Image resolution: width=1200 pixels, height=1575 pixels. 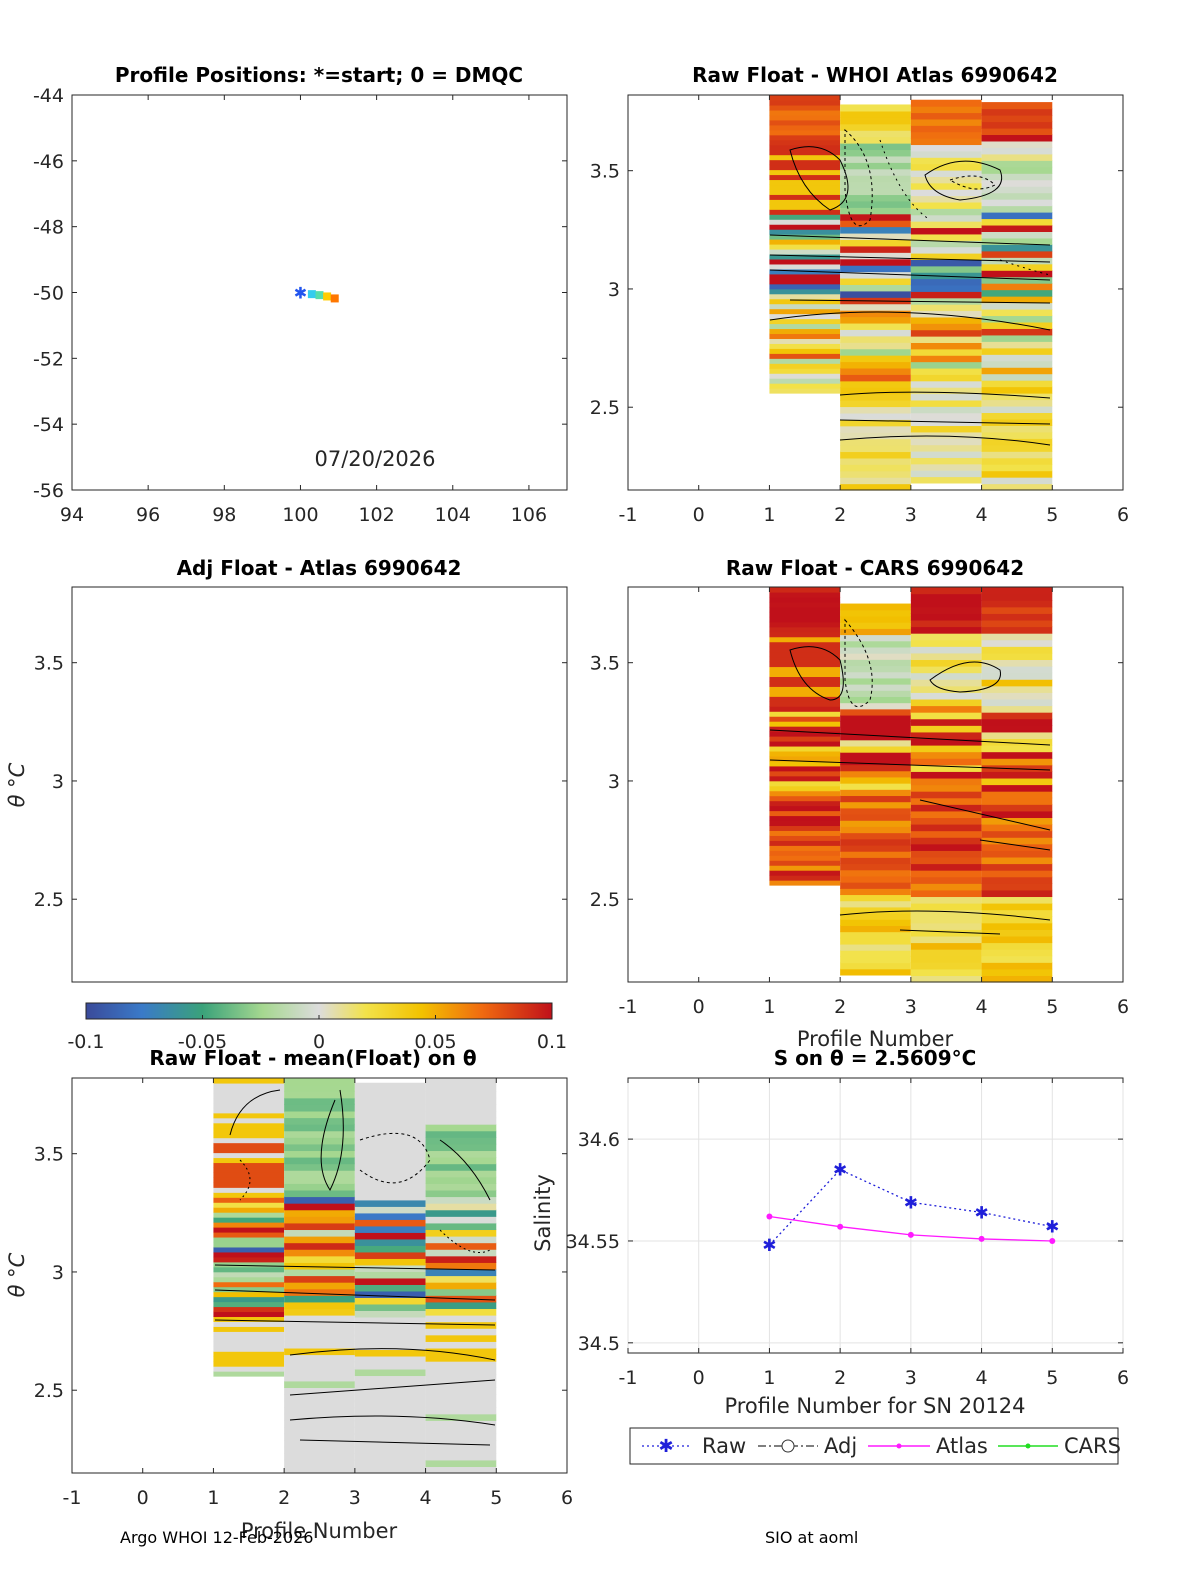 What do you see at coordinates (899, 1446) in the screenshot?
I see `legend-atlas-marker` at bounding box center [899, 1446].